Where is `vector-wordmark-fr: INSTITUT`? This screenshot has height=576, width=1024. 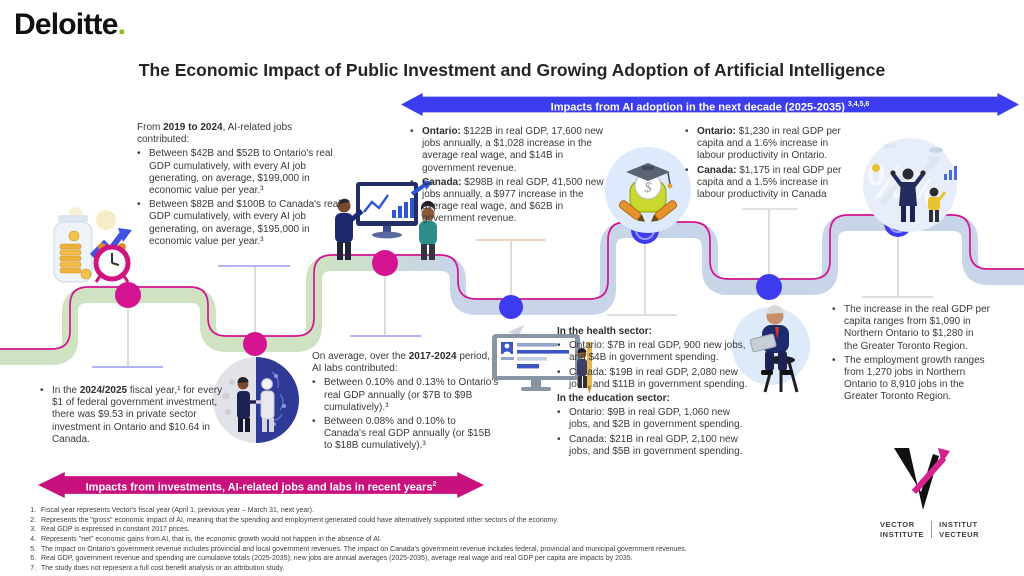
vector-wordmark-fr: INSTITUT is located at coordinates (958, 524).